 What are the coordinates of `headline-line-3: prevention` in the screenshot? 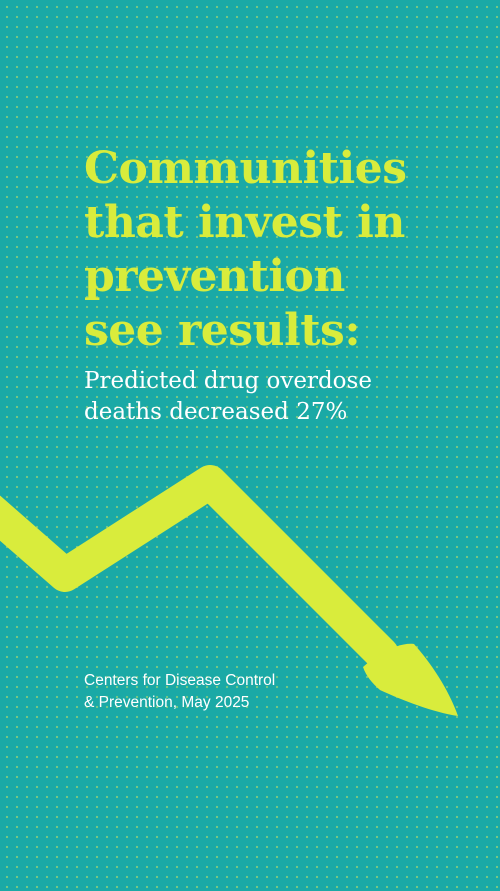 It's located at (214, 276).